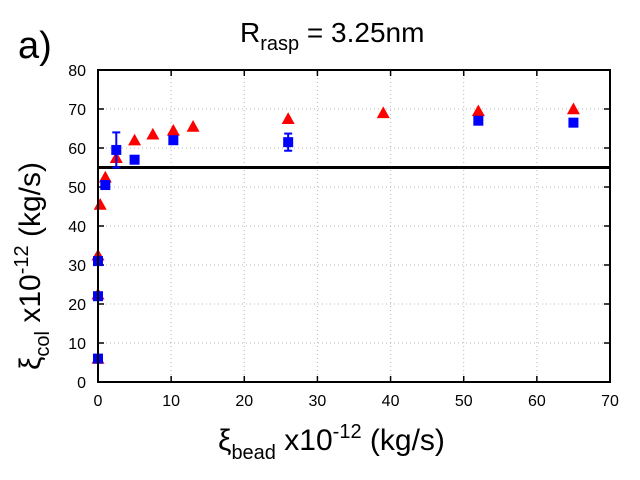  I want to click on y-tick-label: 80, so click(77, 71).